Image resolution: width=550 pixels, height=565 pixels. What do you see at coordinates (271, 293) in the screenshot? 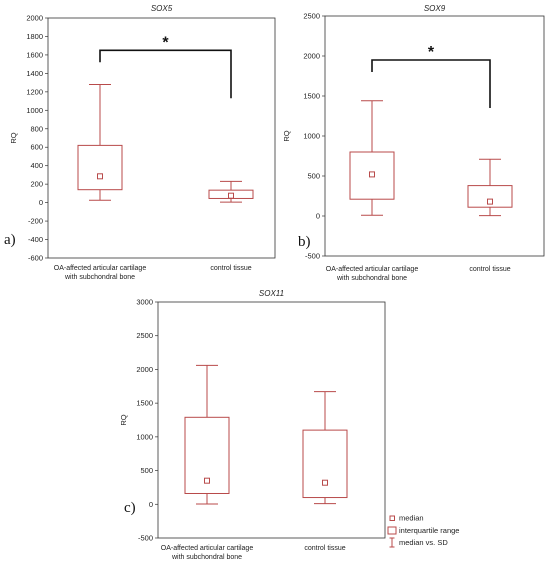
I see `chart-title: SOX11` at bounding box center [271, 293].